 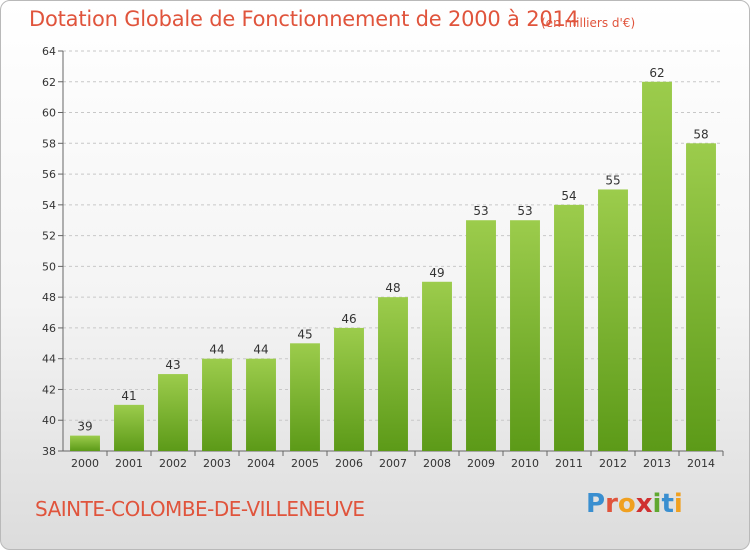 I want to click on x-tick-label-2003: 2003, so click(x=217, y=463).